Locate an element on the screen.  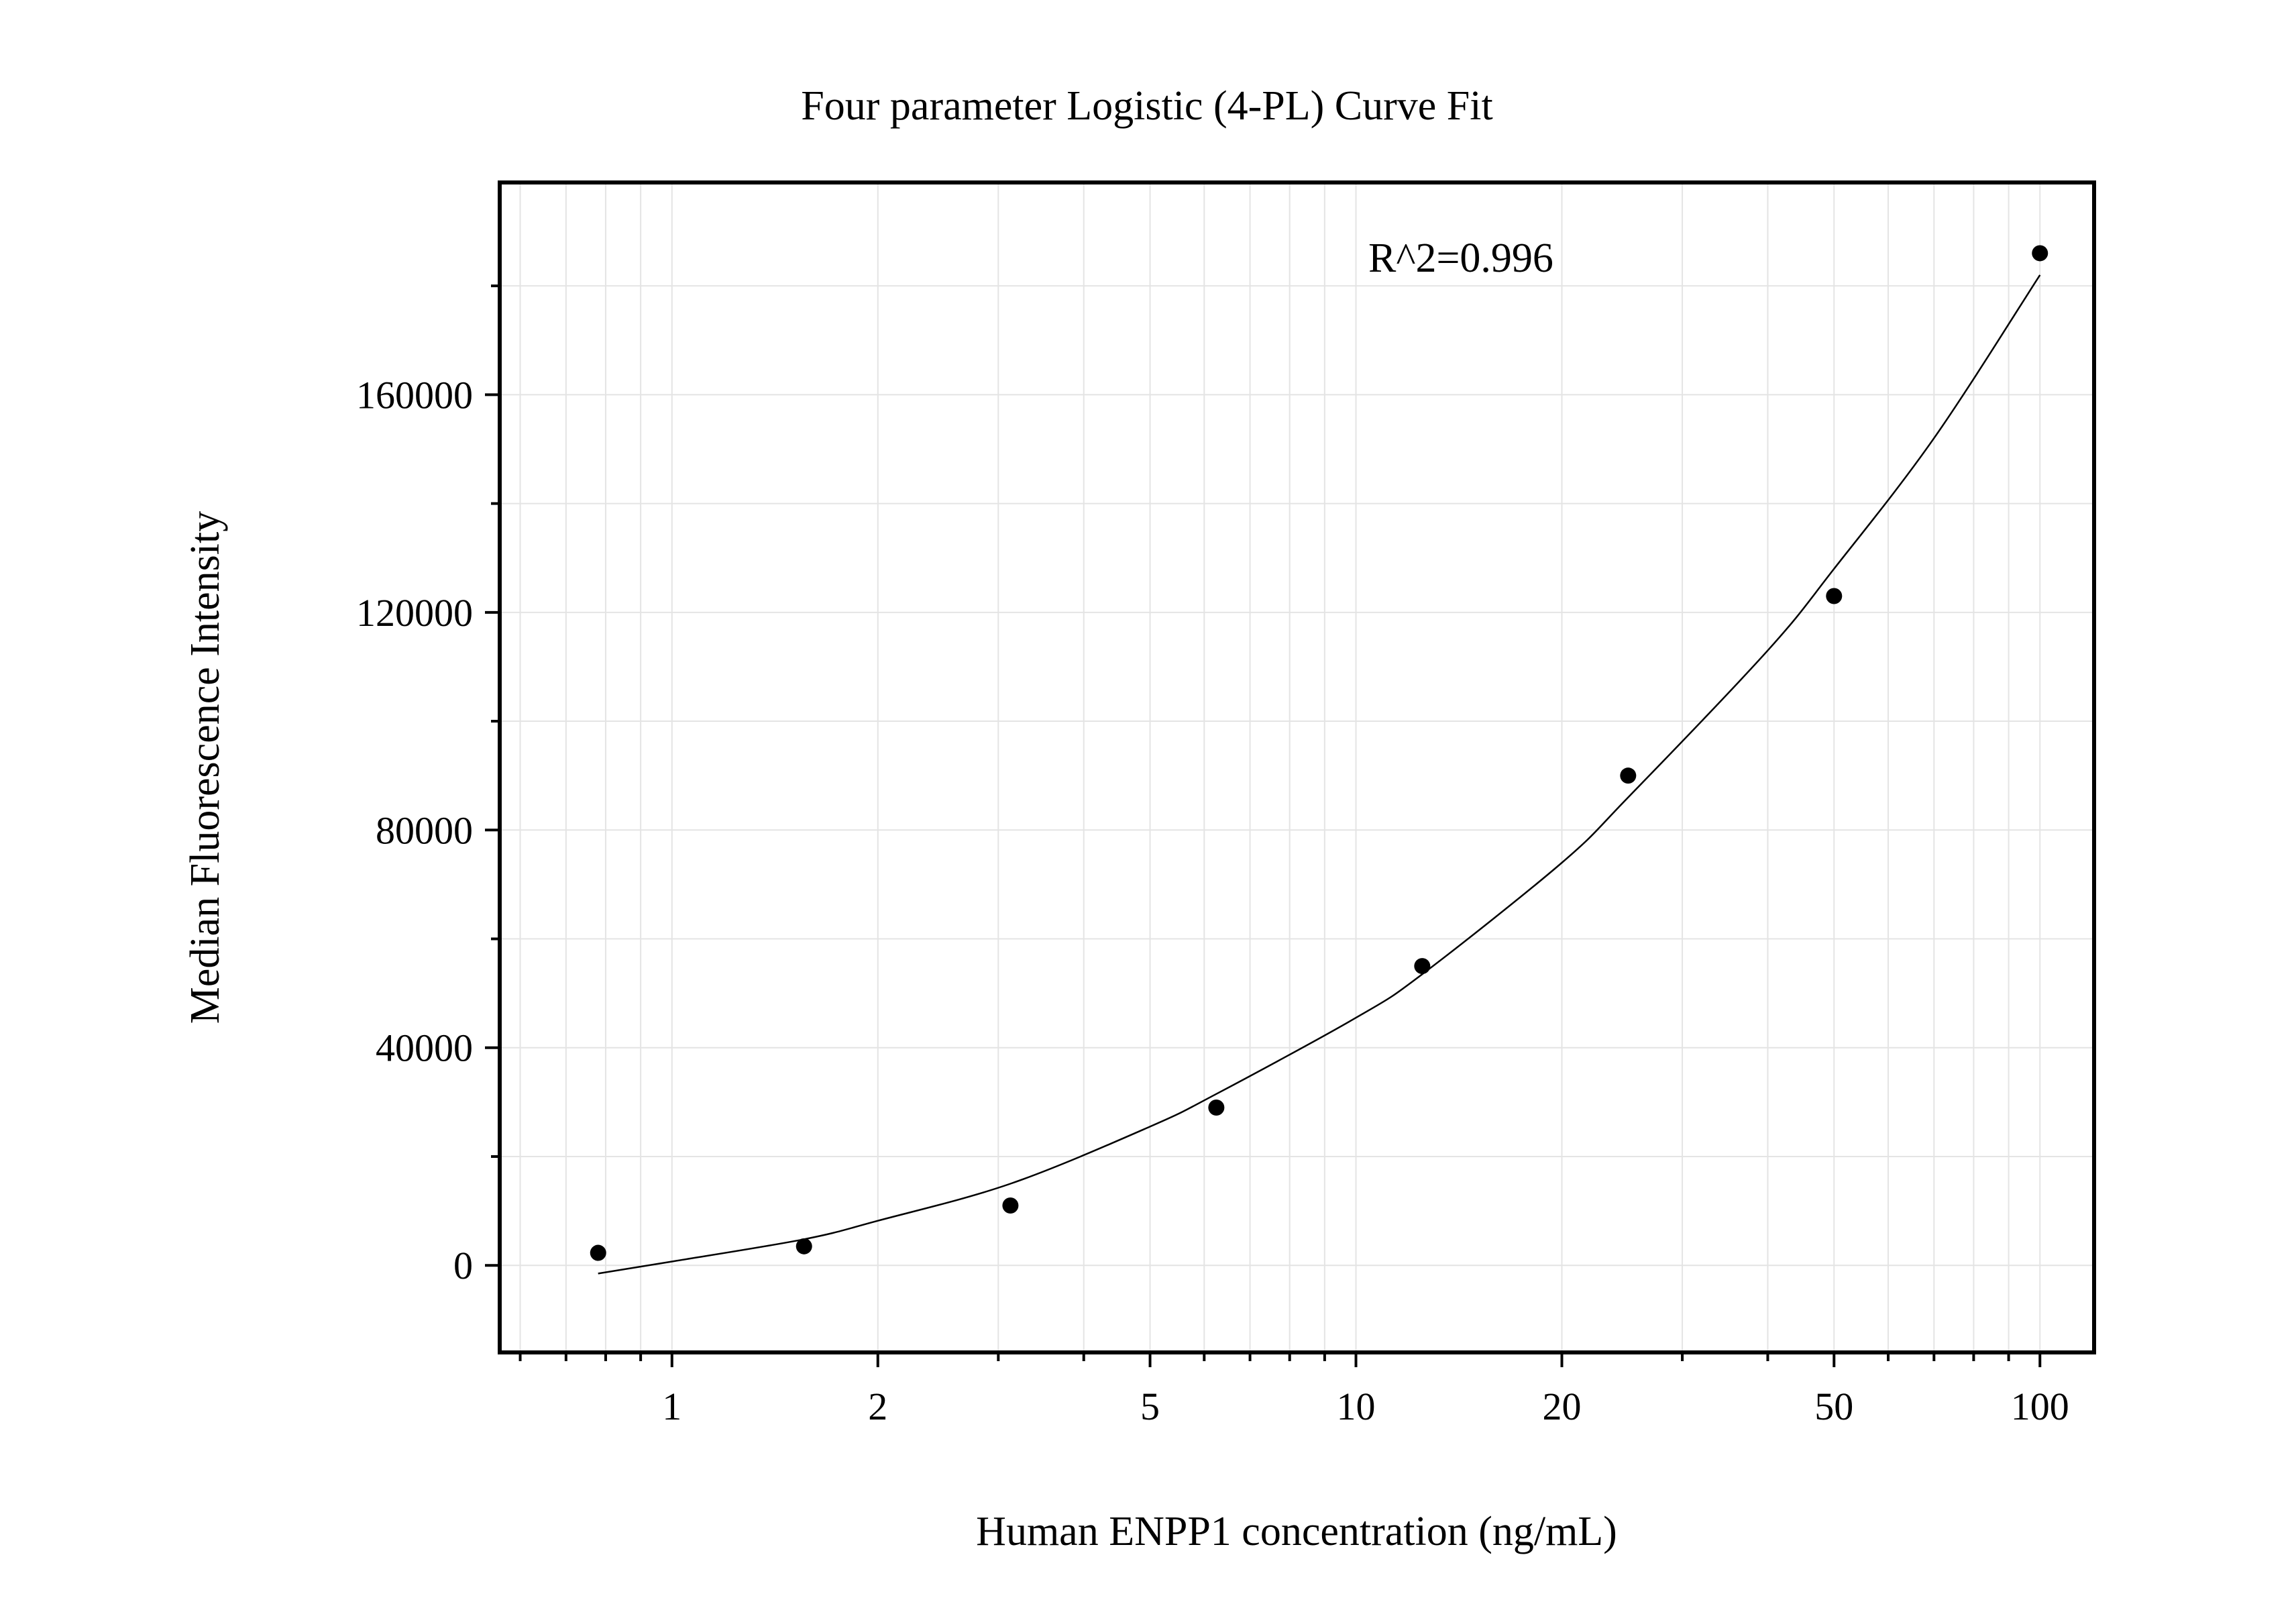
r-squared-annotation: R^2=0.996 is located at coordinates (1460, 258).